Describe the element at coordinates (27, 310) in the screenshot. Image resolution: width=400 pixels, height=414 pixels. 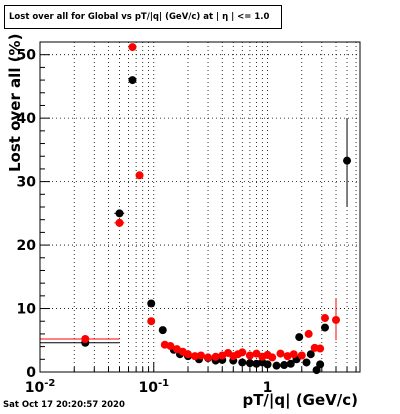
I see `y-tick-label: 10` at that location.